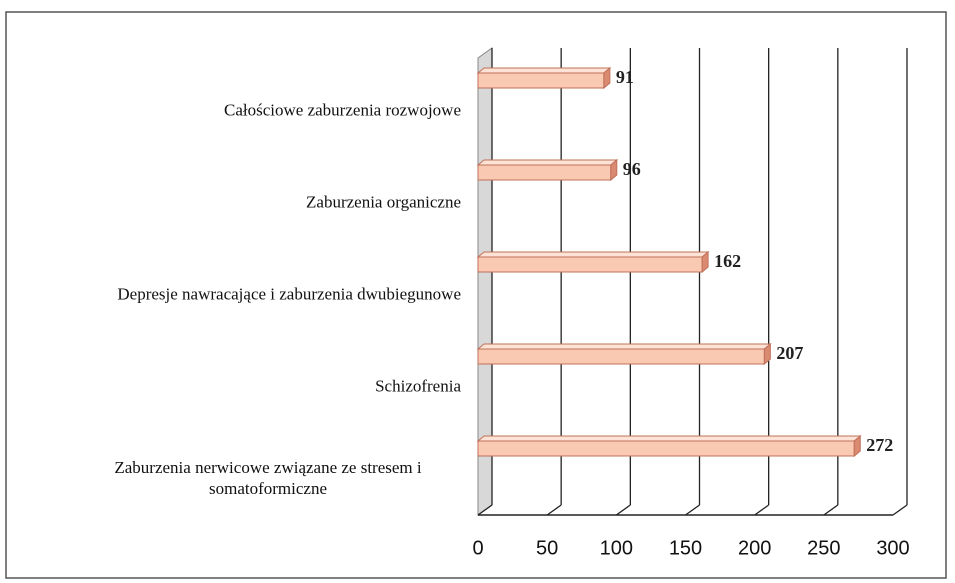 The image size is (955, 583). I want to click on data-label: 207, so click(789, 353).